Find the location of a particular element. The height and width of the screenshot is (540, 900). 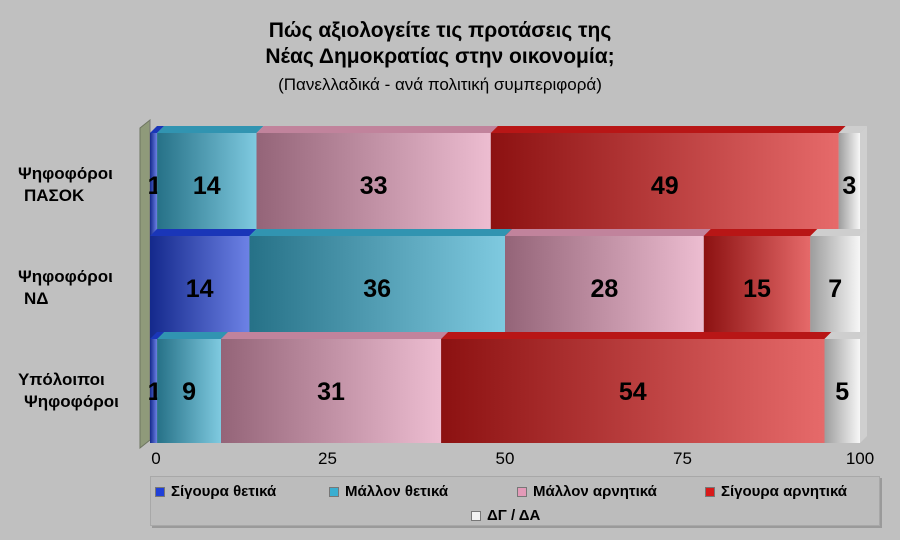

x-tick-label: 25 is located at coordinates (327, 458).